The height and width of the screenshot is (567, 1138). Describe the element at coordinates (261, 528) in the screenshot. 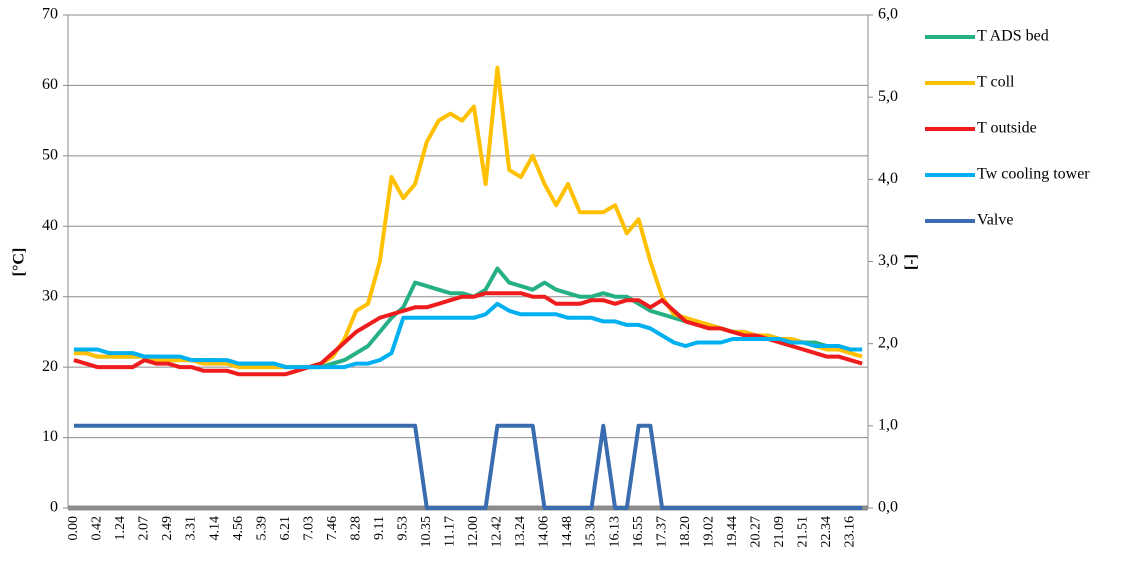

I see `x-tick-label: 5.39` at that location.